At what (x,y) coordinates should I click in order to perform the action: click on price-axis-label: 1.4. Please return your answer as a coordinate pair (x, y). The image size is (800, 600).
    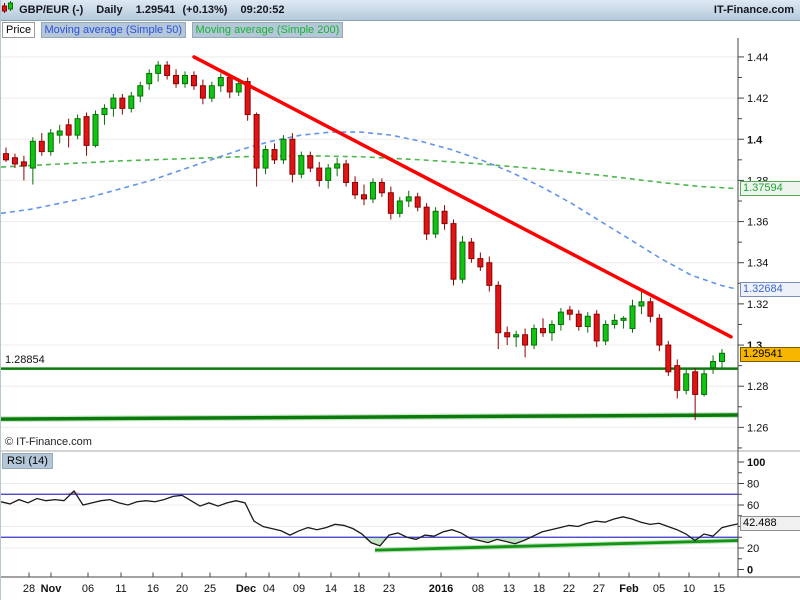
    Looking at the image, I should click on (755, 140).